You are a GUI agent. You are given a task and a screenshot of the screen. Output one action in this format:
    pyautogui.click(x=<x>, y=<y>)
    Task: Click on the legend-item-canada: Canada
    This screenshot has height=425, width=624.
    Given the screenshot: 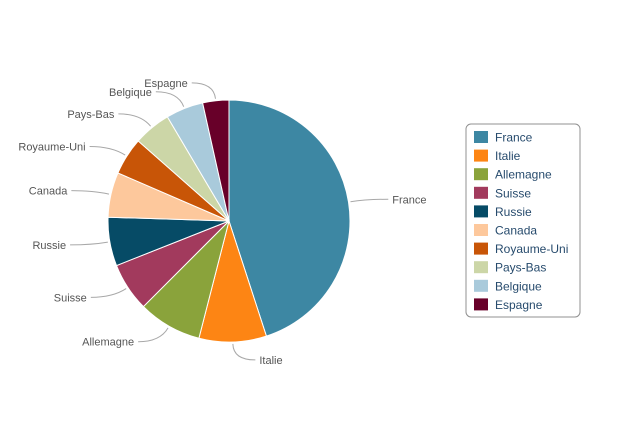 What is the action you would take?
    pyautogui.click(x=505, y=231)
    